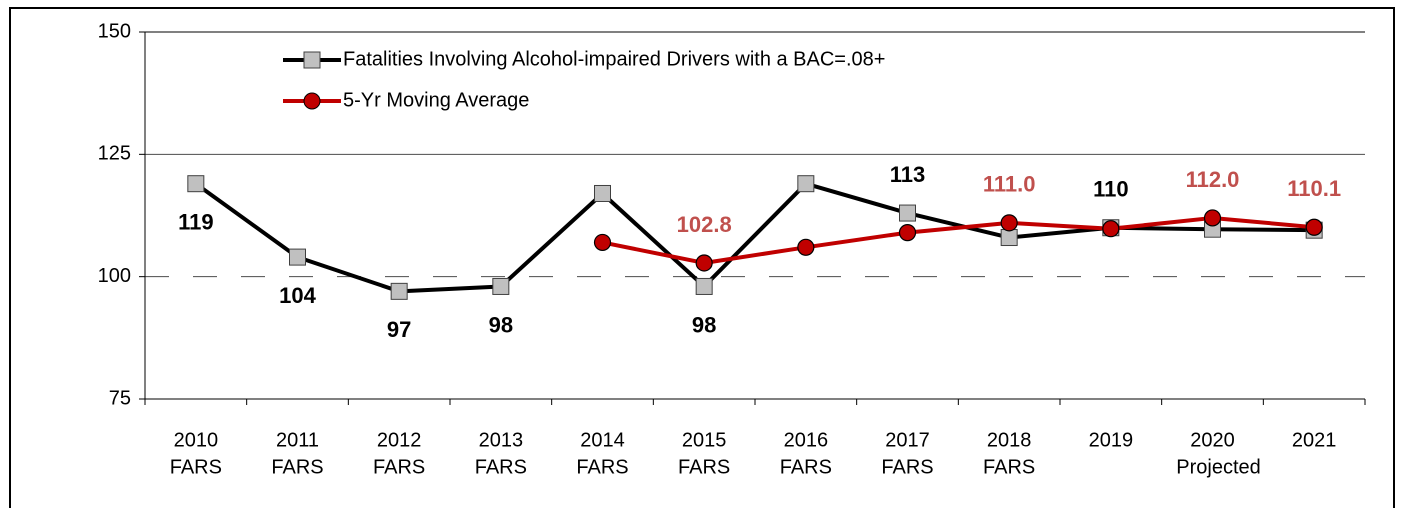  What do you see at coordinates (1213, 179) in the screenshot?
I see `data-label: 112.0` at bounding box center [1213, 179].